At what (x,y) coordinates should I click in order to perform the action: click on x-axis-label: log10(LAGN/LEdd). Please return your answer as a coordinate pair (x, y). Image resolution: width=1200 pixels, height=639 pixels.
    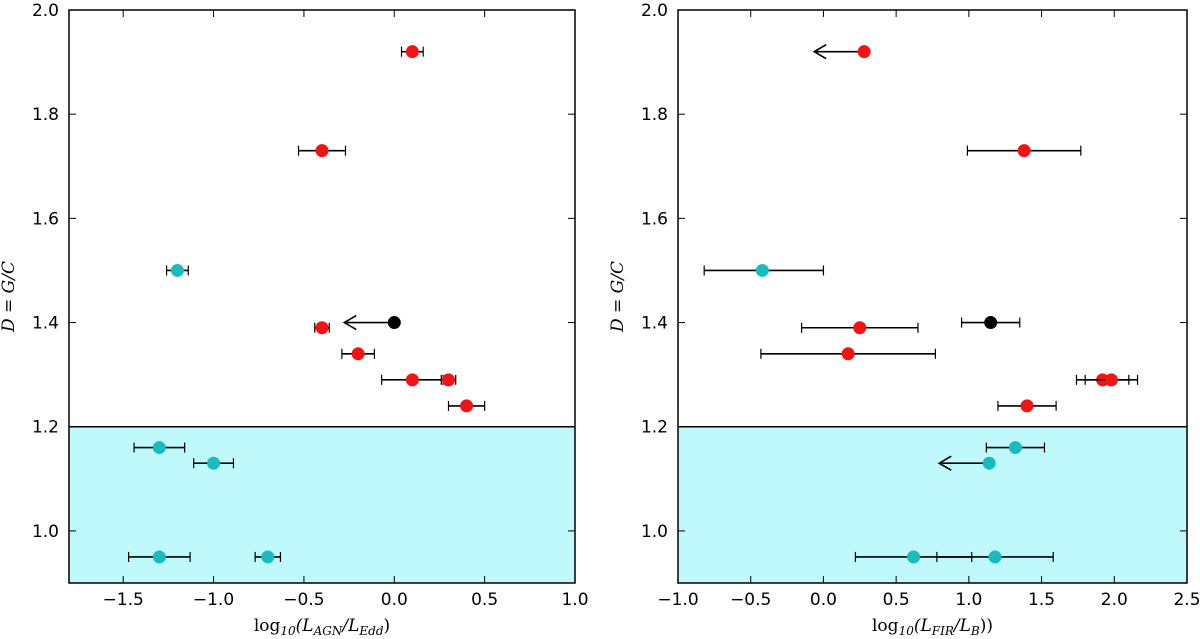
    Looking at the image, I should click on (322, 627).